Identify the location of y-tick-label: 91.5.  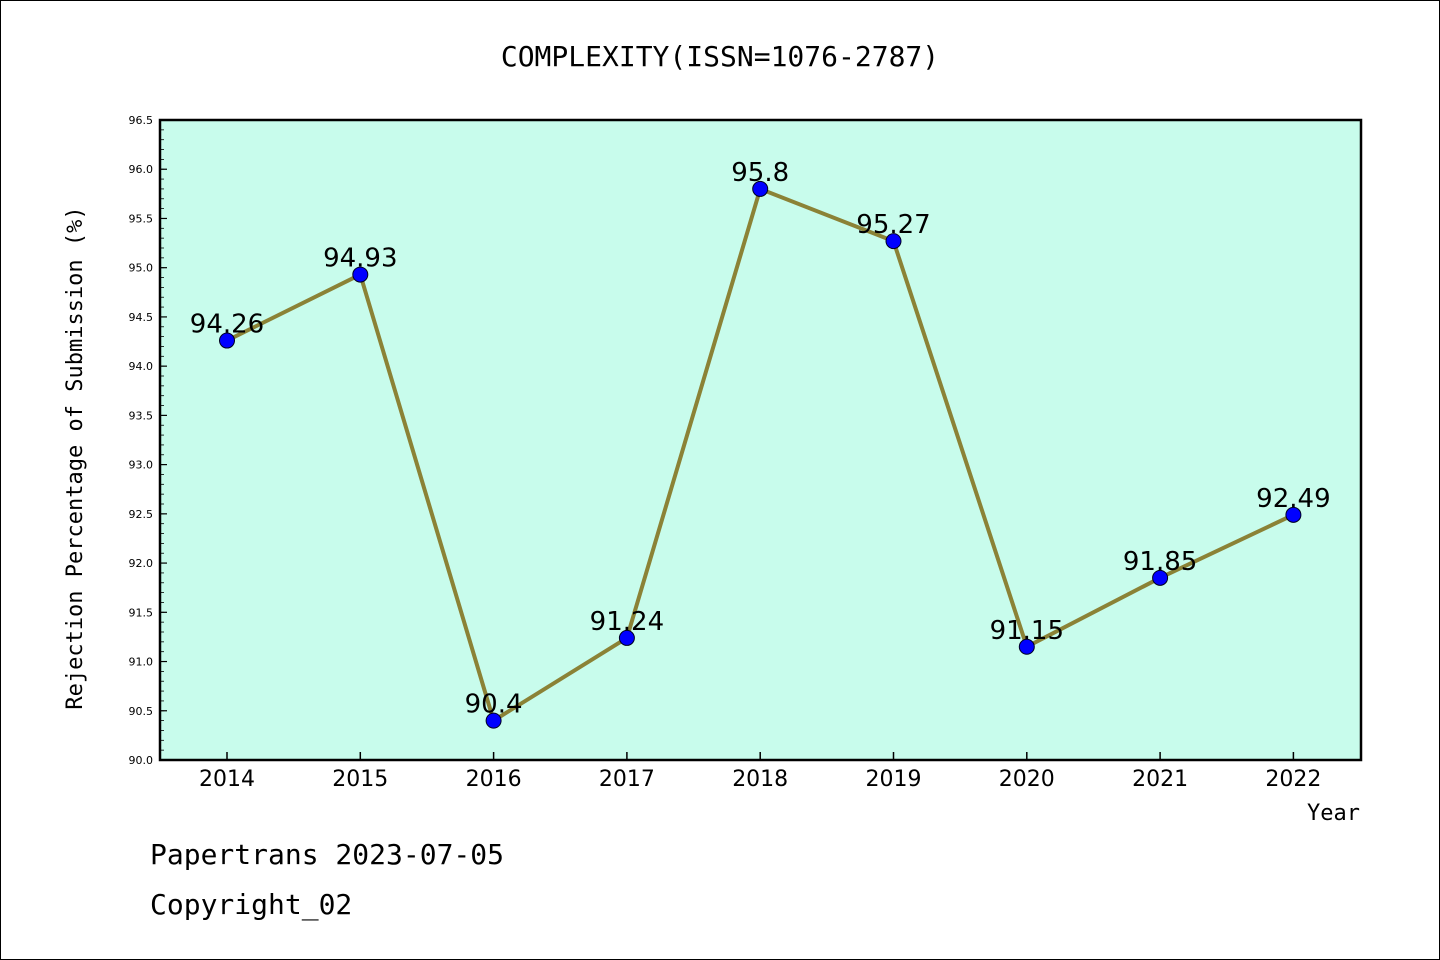
(141, 612).